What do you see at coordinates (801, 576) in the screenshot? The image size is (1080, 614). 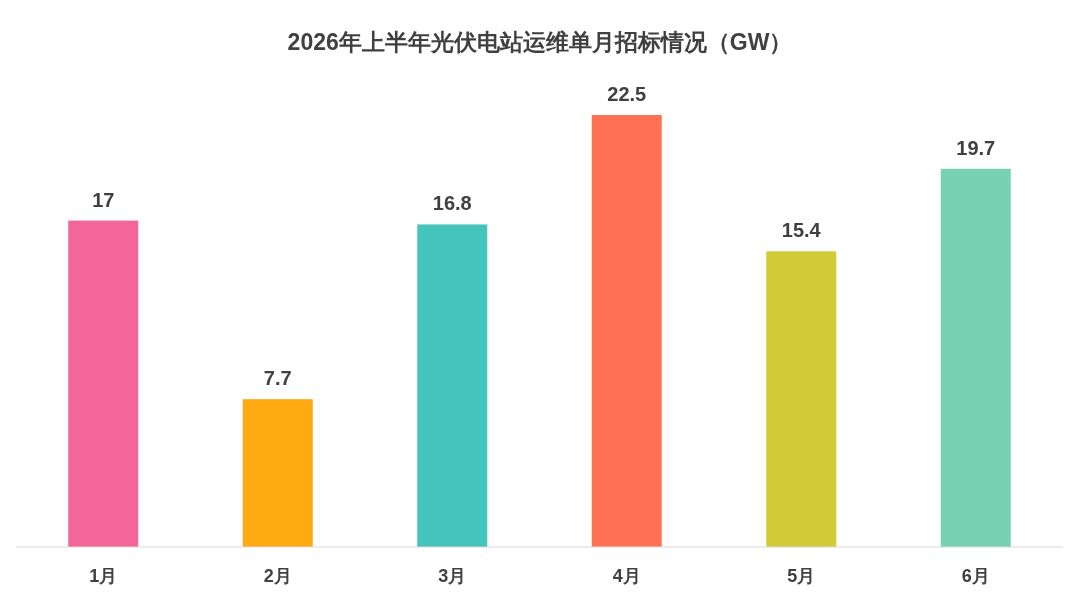 I see `x-tick-label: 5月` at bounding box center [801, 576].